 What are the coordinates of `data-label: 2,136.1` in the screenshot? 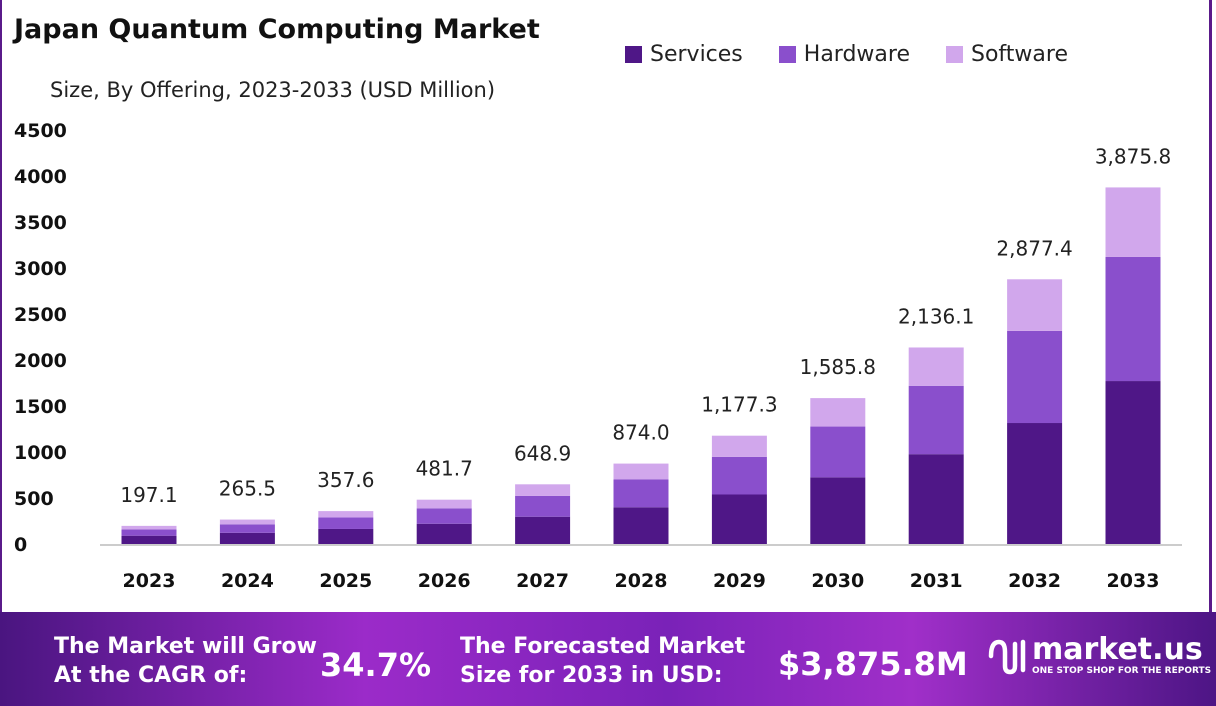 It's located at (936, 316).